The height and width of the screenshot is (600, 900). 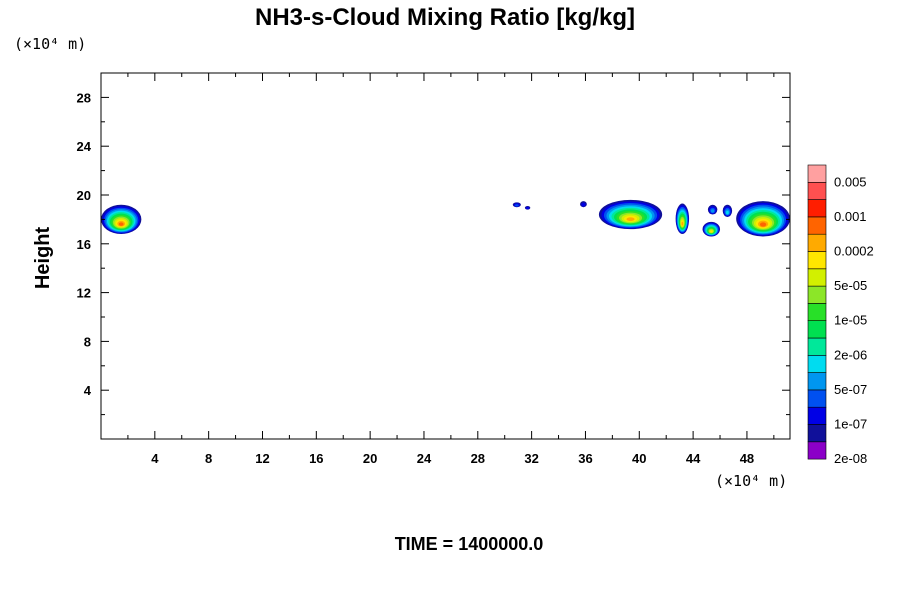 What do you see at coordinates (208, 458) in the screenshot?
I see `x-tick-label: 8` at bounding box center [208, 458].